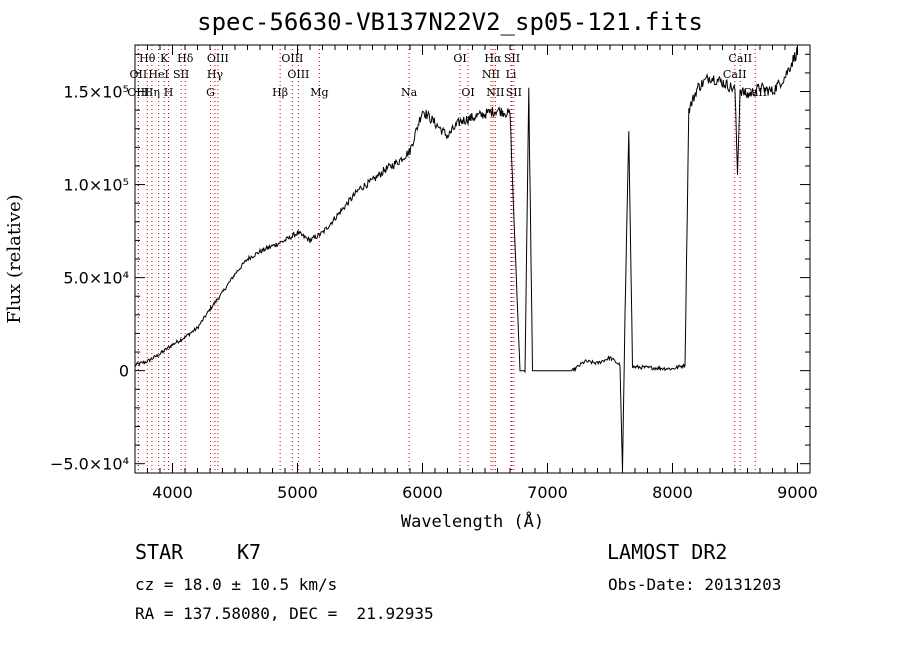  Describe the element at coordinates (284, 613) in the screenshot. I see `coordinates-label: RA = 137.58080, DEC = 21.92935` at that location.